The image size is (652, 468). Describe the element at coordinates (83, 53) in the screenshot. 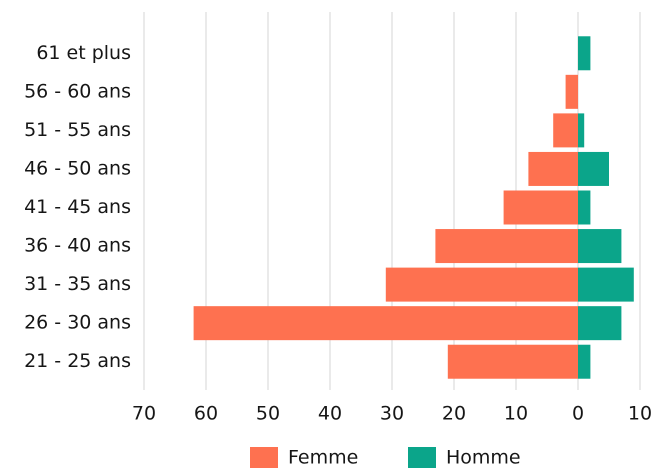

I see `y-tick-label: 61 et plus` at that location.